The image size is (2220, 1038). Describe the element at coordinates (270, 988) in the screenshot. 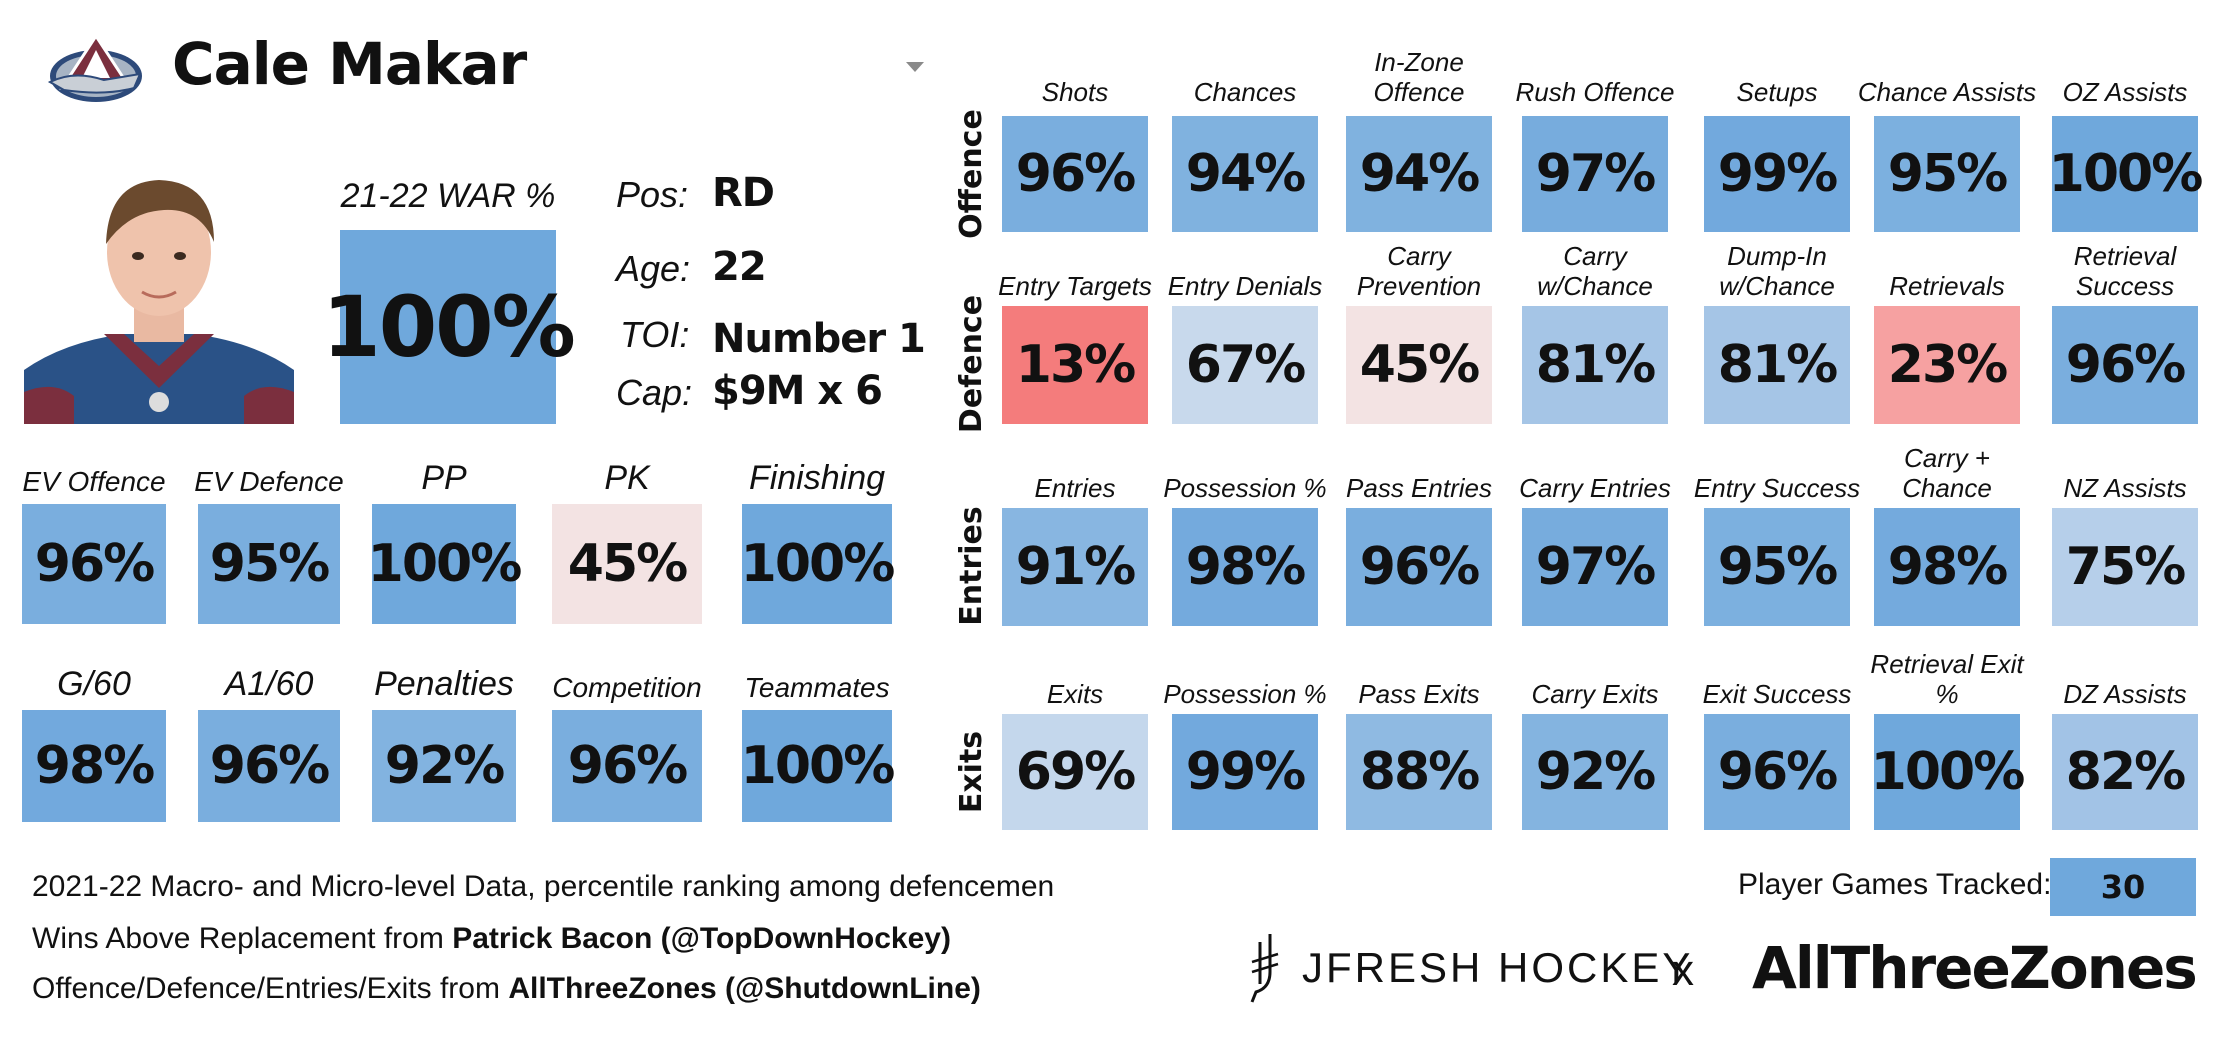

I see `footer-line-3-prefix: Offence/Defence/Entries/Exits from` at that location.